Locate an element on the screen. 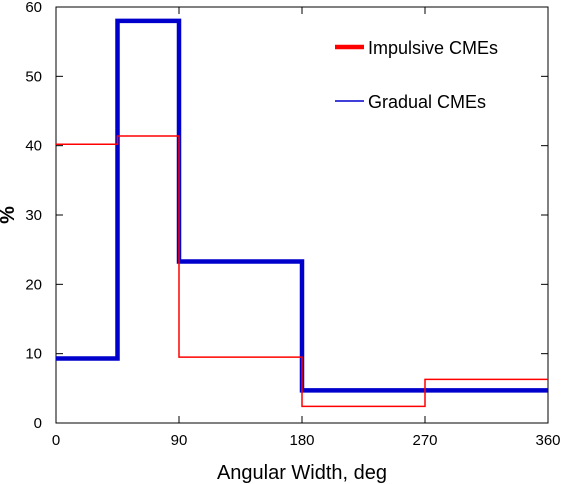  legend: Impulsive CMEs Gradual CMEs is located at coordinates (416, 75).